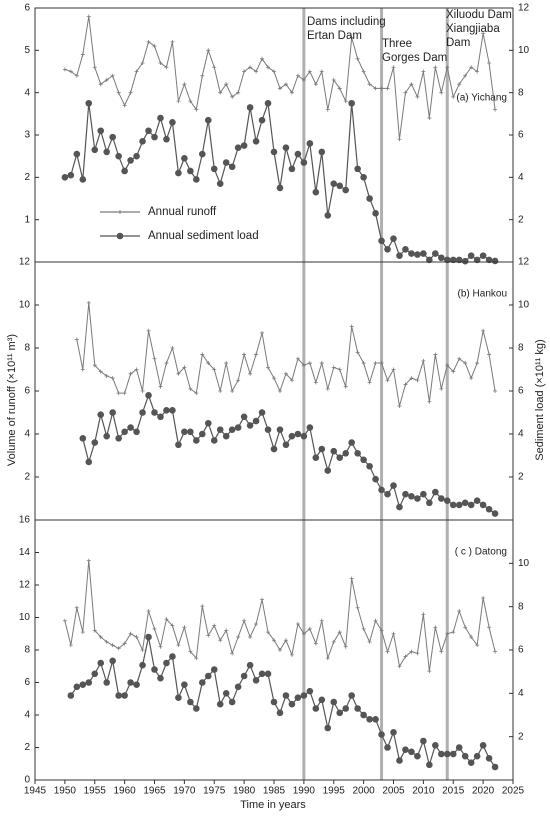  Describe the element at coordinates (27, 780) in the screenshot. I see `y-tick-label: 0` at that location.